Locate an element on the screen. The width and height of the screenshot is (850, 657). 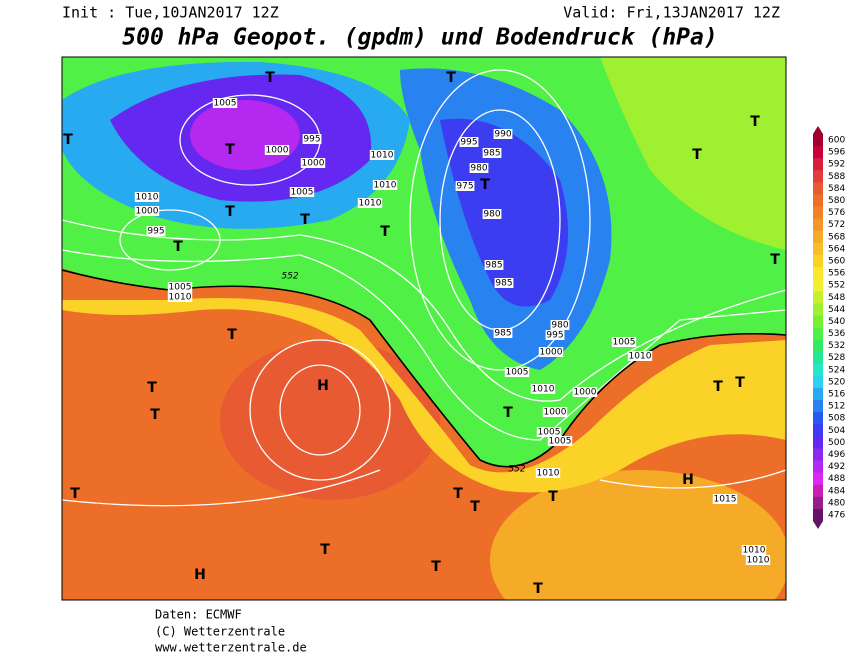
isobar-label: 1015 is located at coordinates (725, 500).